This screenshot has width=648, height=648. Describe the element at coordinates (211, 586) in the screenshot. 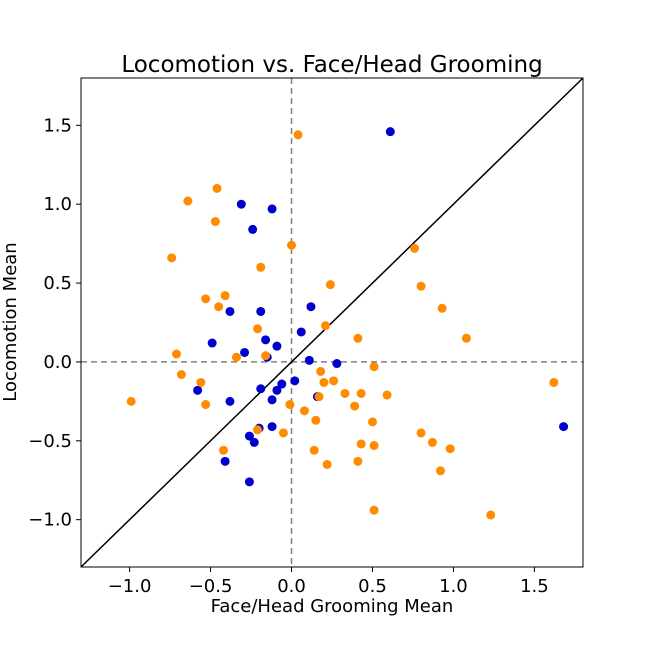

I see `x-tick-label: −0.5` at that location.